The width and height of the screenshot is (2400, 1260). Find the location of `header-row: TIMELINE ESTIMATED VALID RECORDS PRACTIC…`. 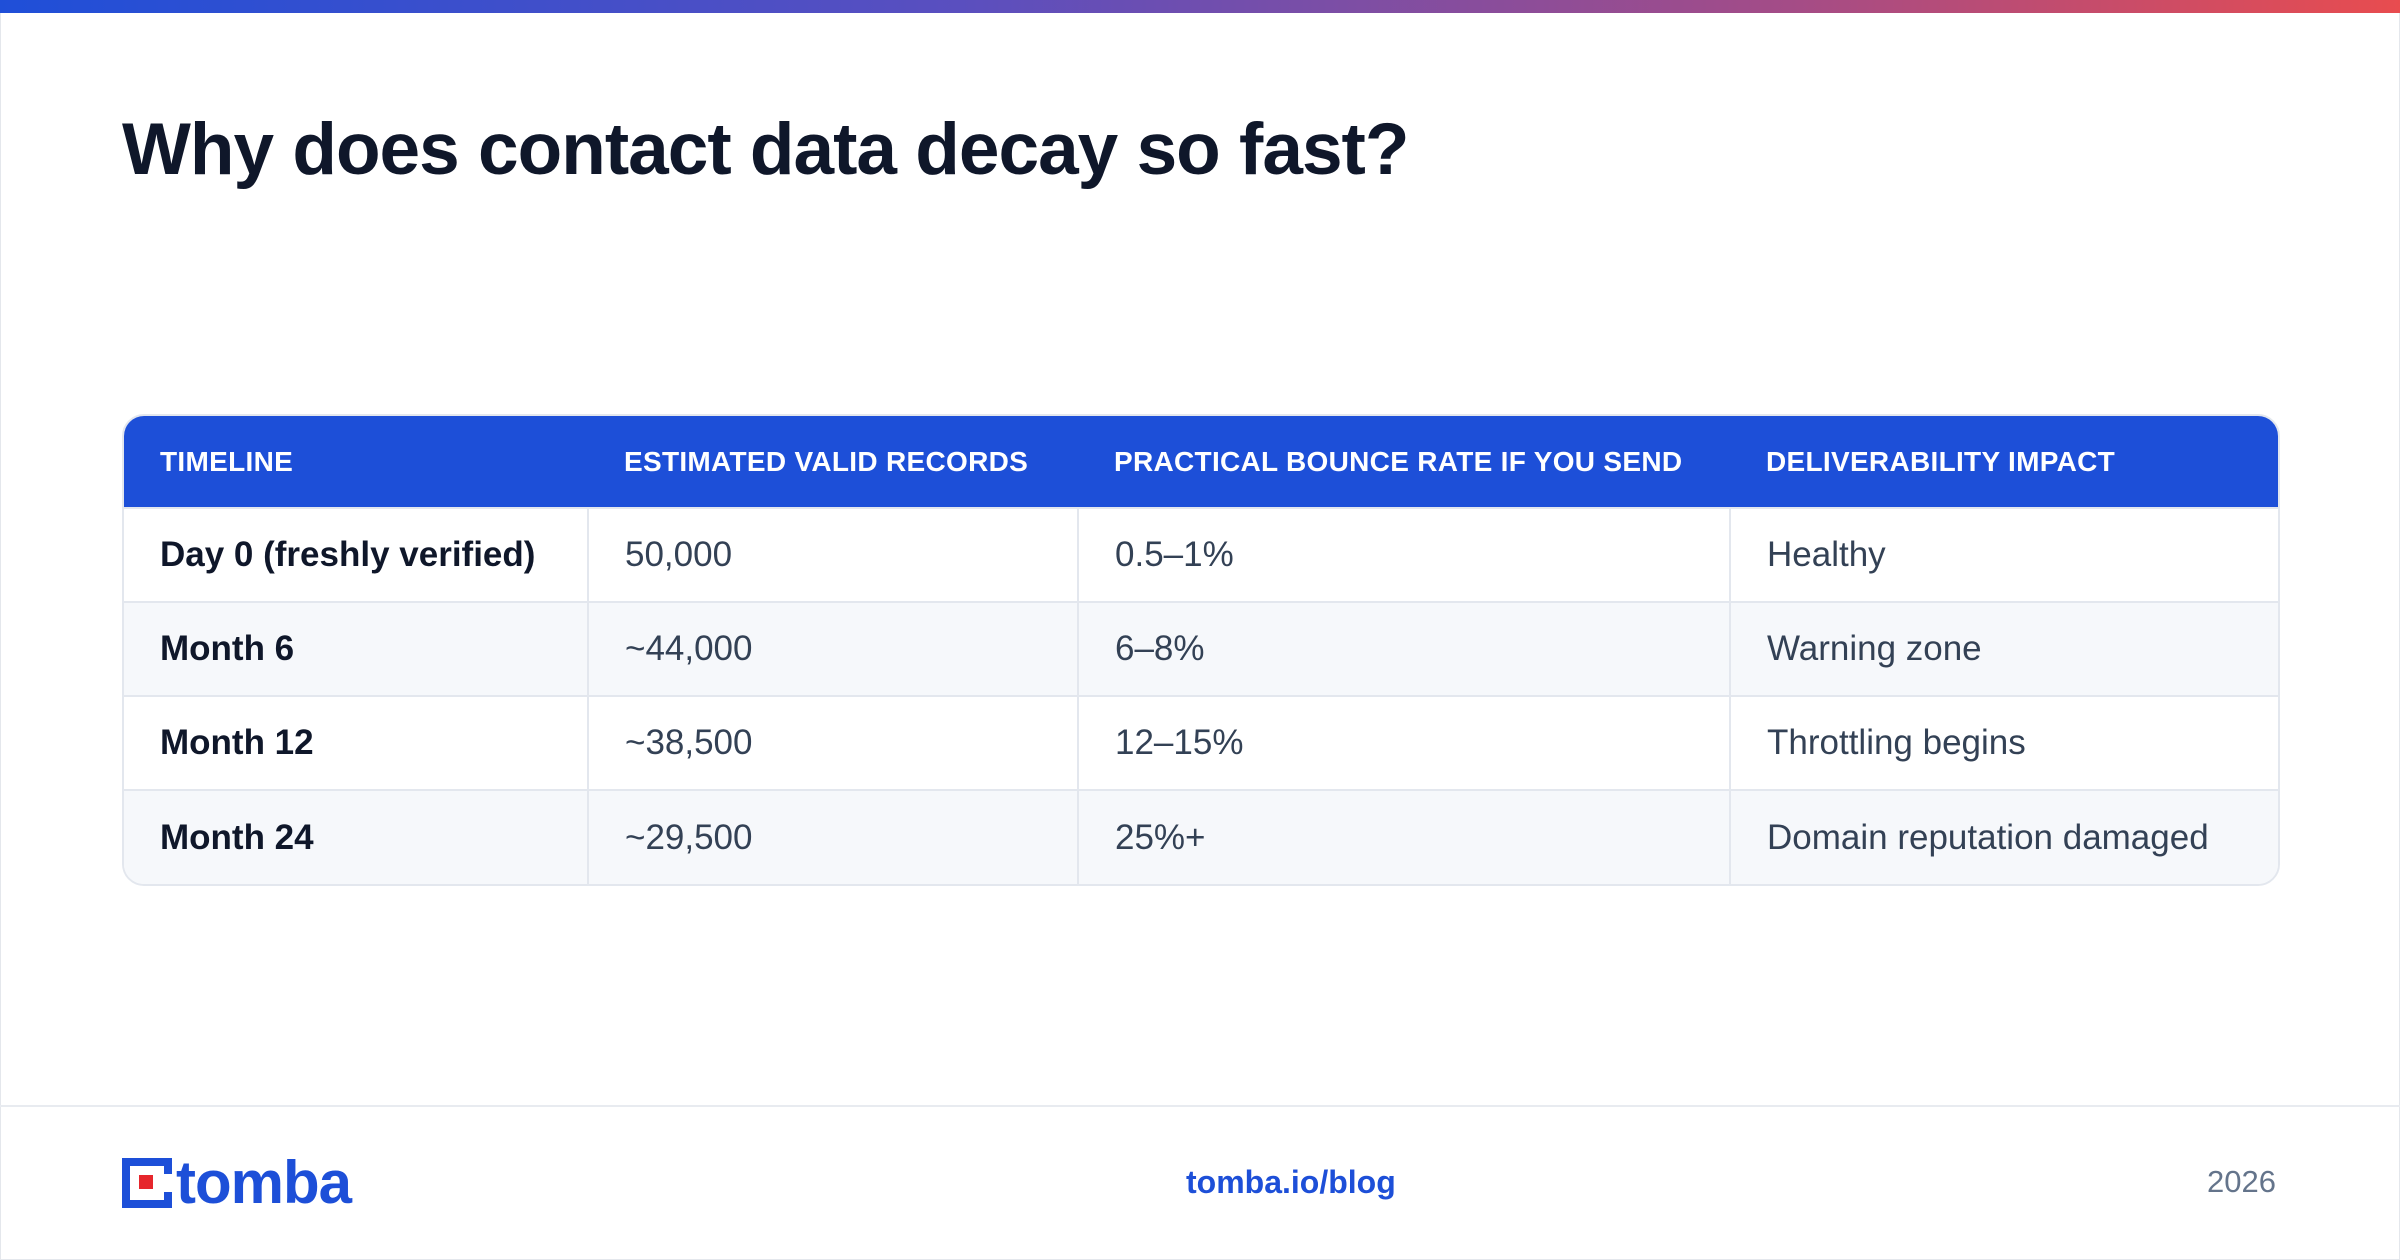

header-row: TIMELINE ESTIMATED VALID RECORDS PRACTIC… is located at coordinates (1201, 462).